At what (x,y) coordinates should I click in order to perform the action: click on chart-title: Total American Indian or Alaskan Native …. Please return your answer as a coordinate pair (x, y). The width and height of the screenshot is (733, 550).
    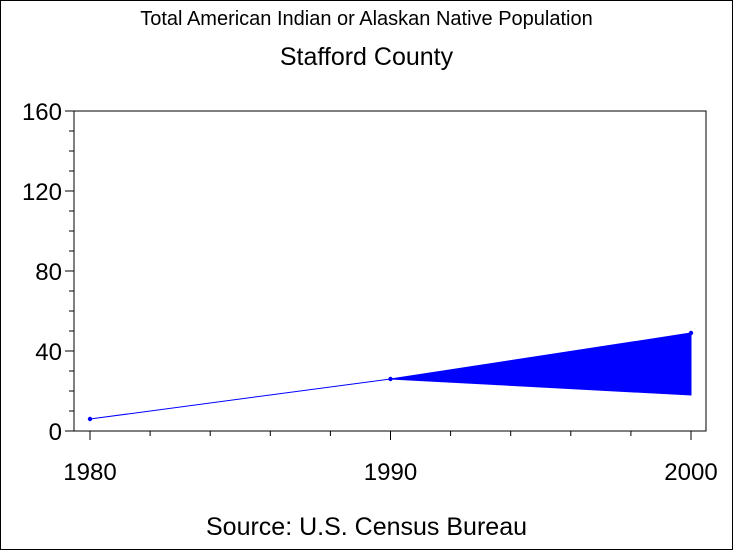
    Looking at the image, I should click on (366, 19).